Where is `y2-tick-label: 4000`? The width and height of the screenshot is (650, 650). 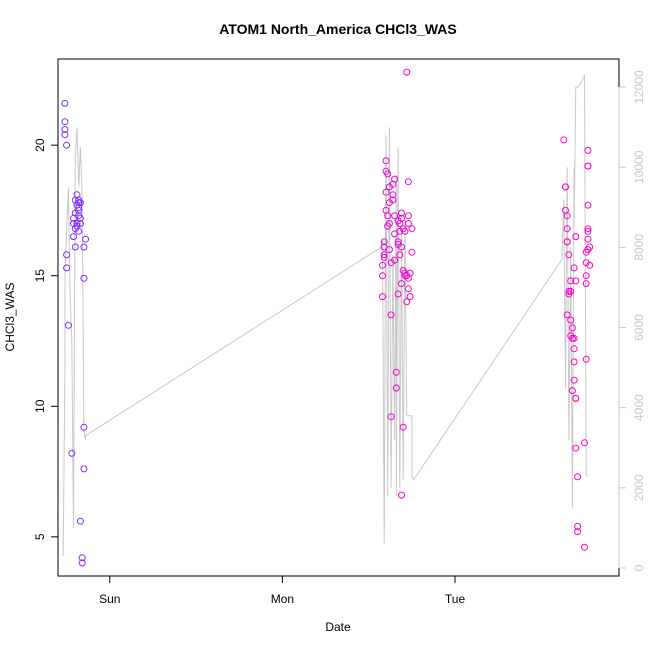
y2-tick-label: 4000 is located at coordinates (639, 407).